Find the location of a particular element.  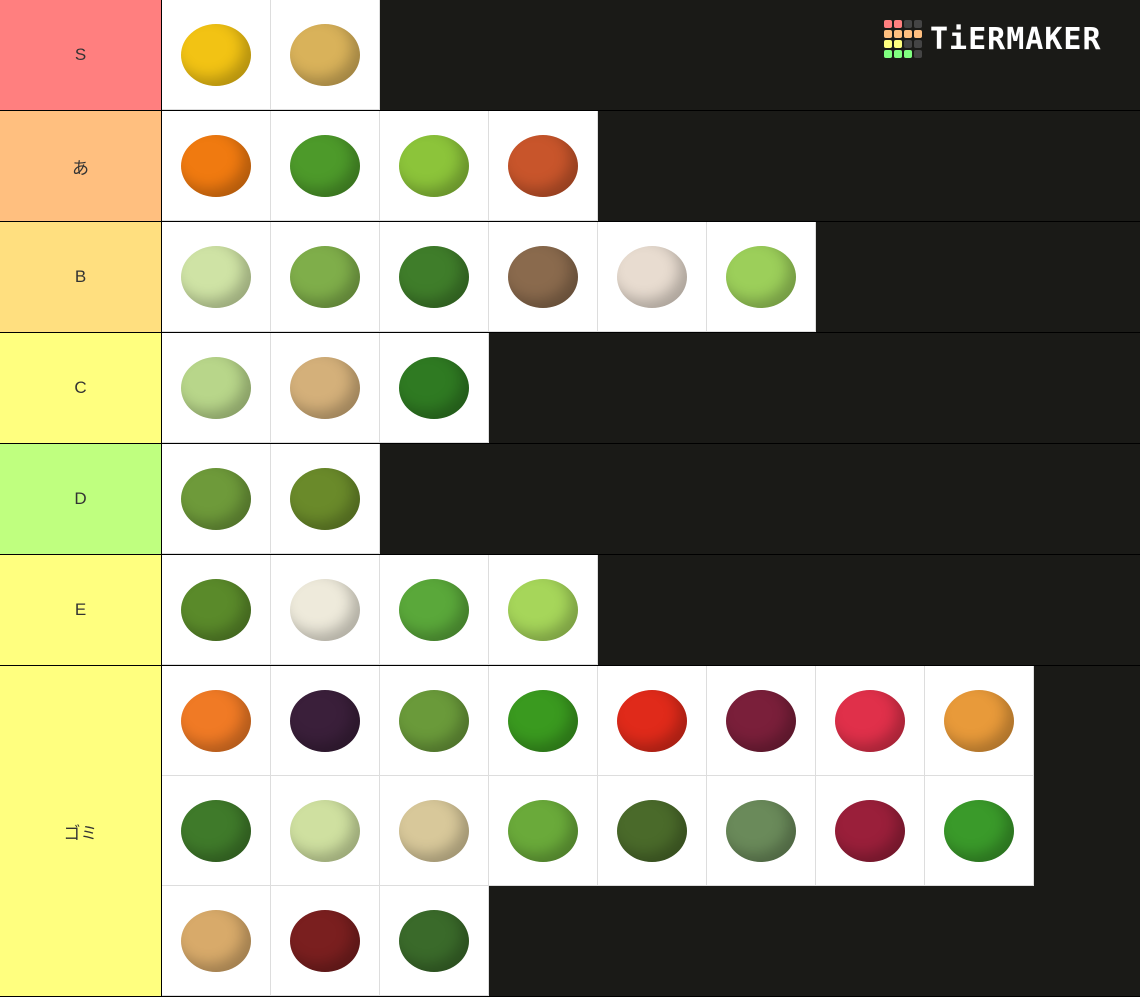

beet-icon is located at coordinates (761, 720).